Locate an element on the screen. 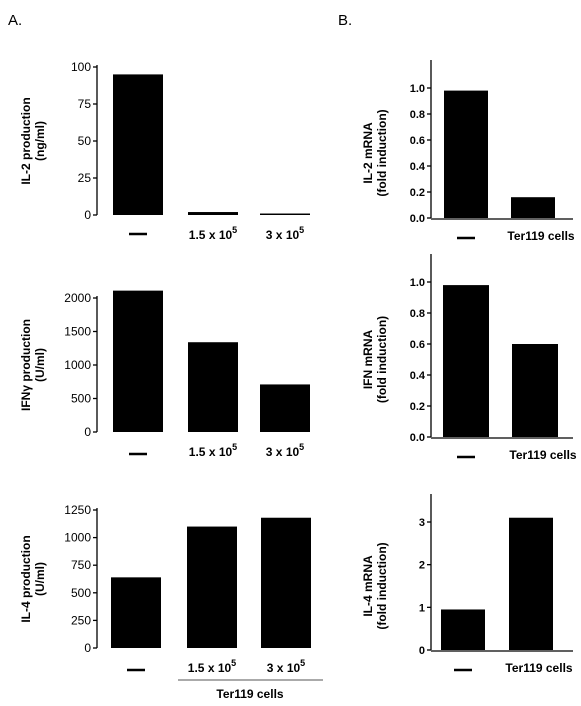  y-axis-unit-label: (ng/ml) is located at coordinates (40, 141).